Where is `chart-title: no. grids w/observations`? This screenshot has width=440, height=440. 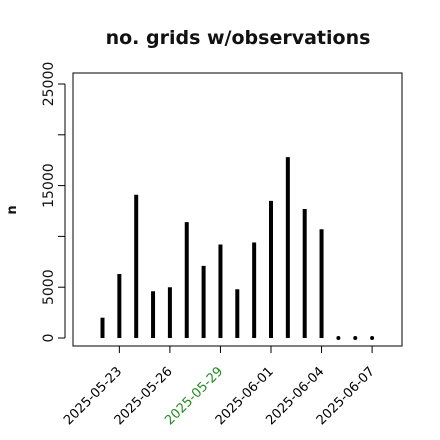 chart-title: no. grids w/observations is located at coordinates (238, 38).